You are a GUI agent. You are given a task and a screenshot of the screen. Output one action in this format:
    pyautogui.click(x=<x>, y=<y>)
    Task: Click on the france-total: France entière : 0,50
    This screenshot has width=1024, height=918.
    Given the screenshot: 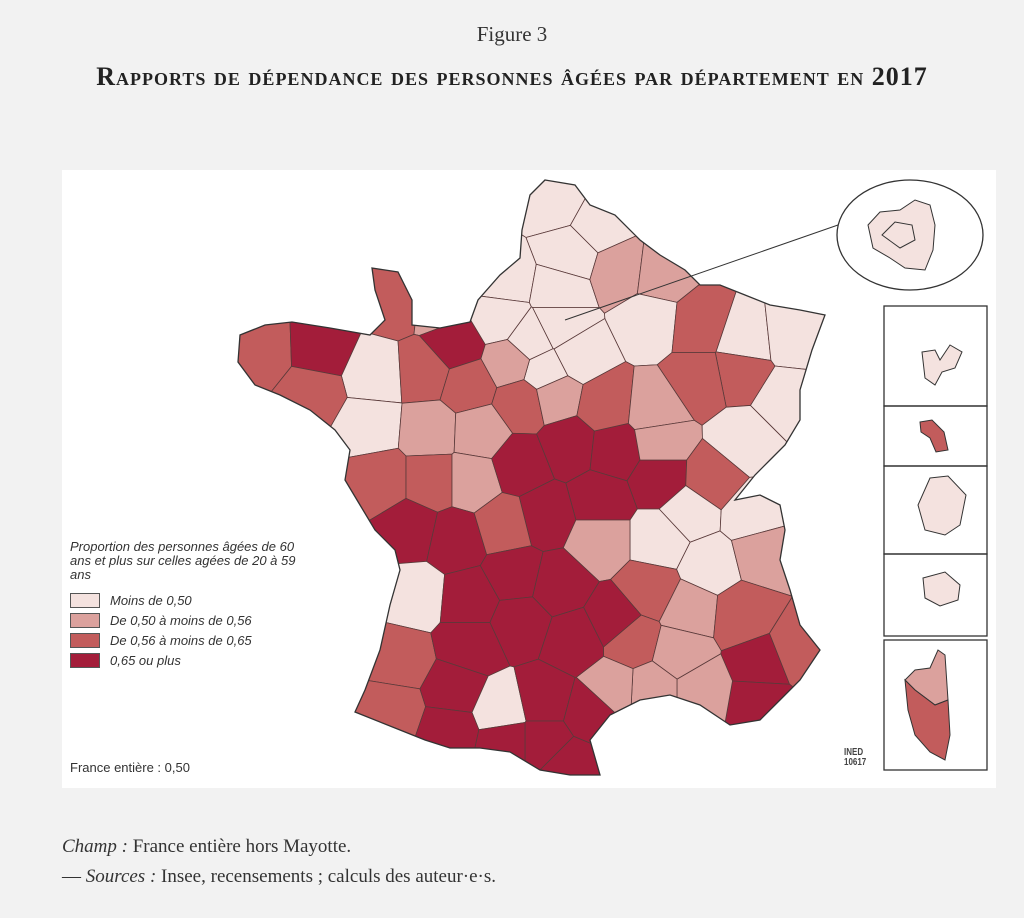 What is the action you would take?
    pyautogui.click(x=130, y=767)
    